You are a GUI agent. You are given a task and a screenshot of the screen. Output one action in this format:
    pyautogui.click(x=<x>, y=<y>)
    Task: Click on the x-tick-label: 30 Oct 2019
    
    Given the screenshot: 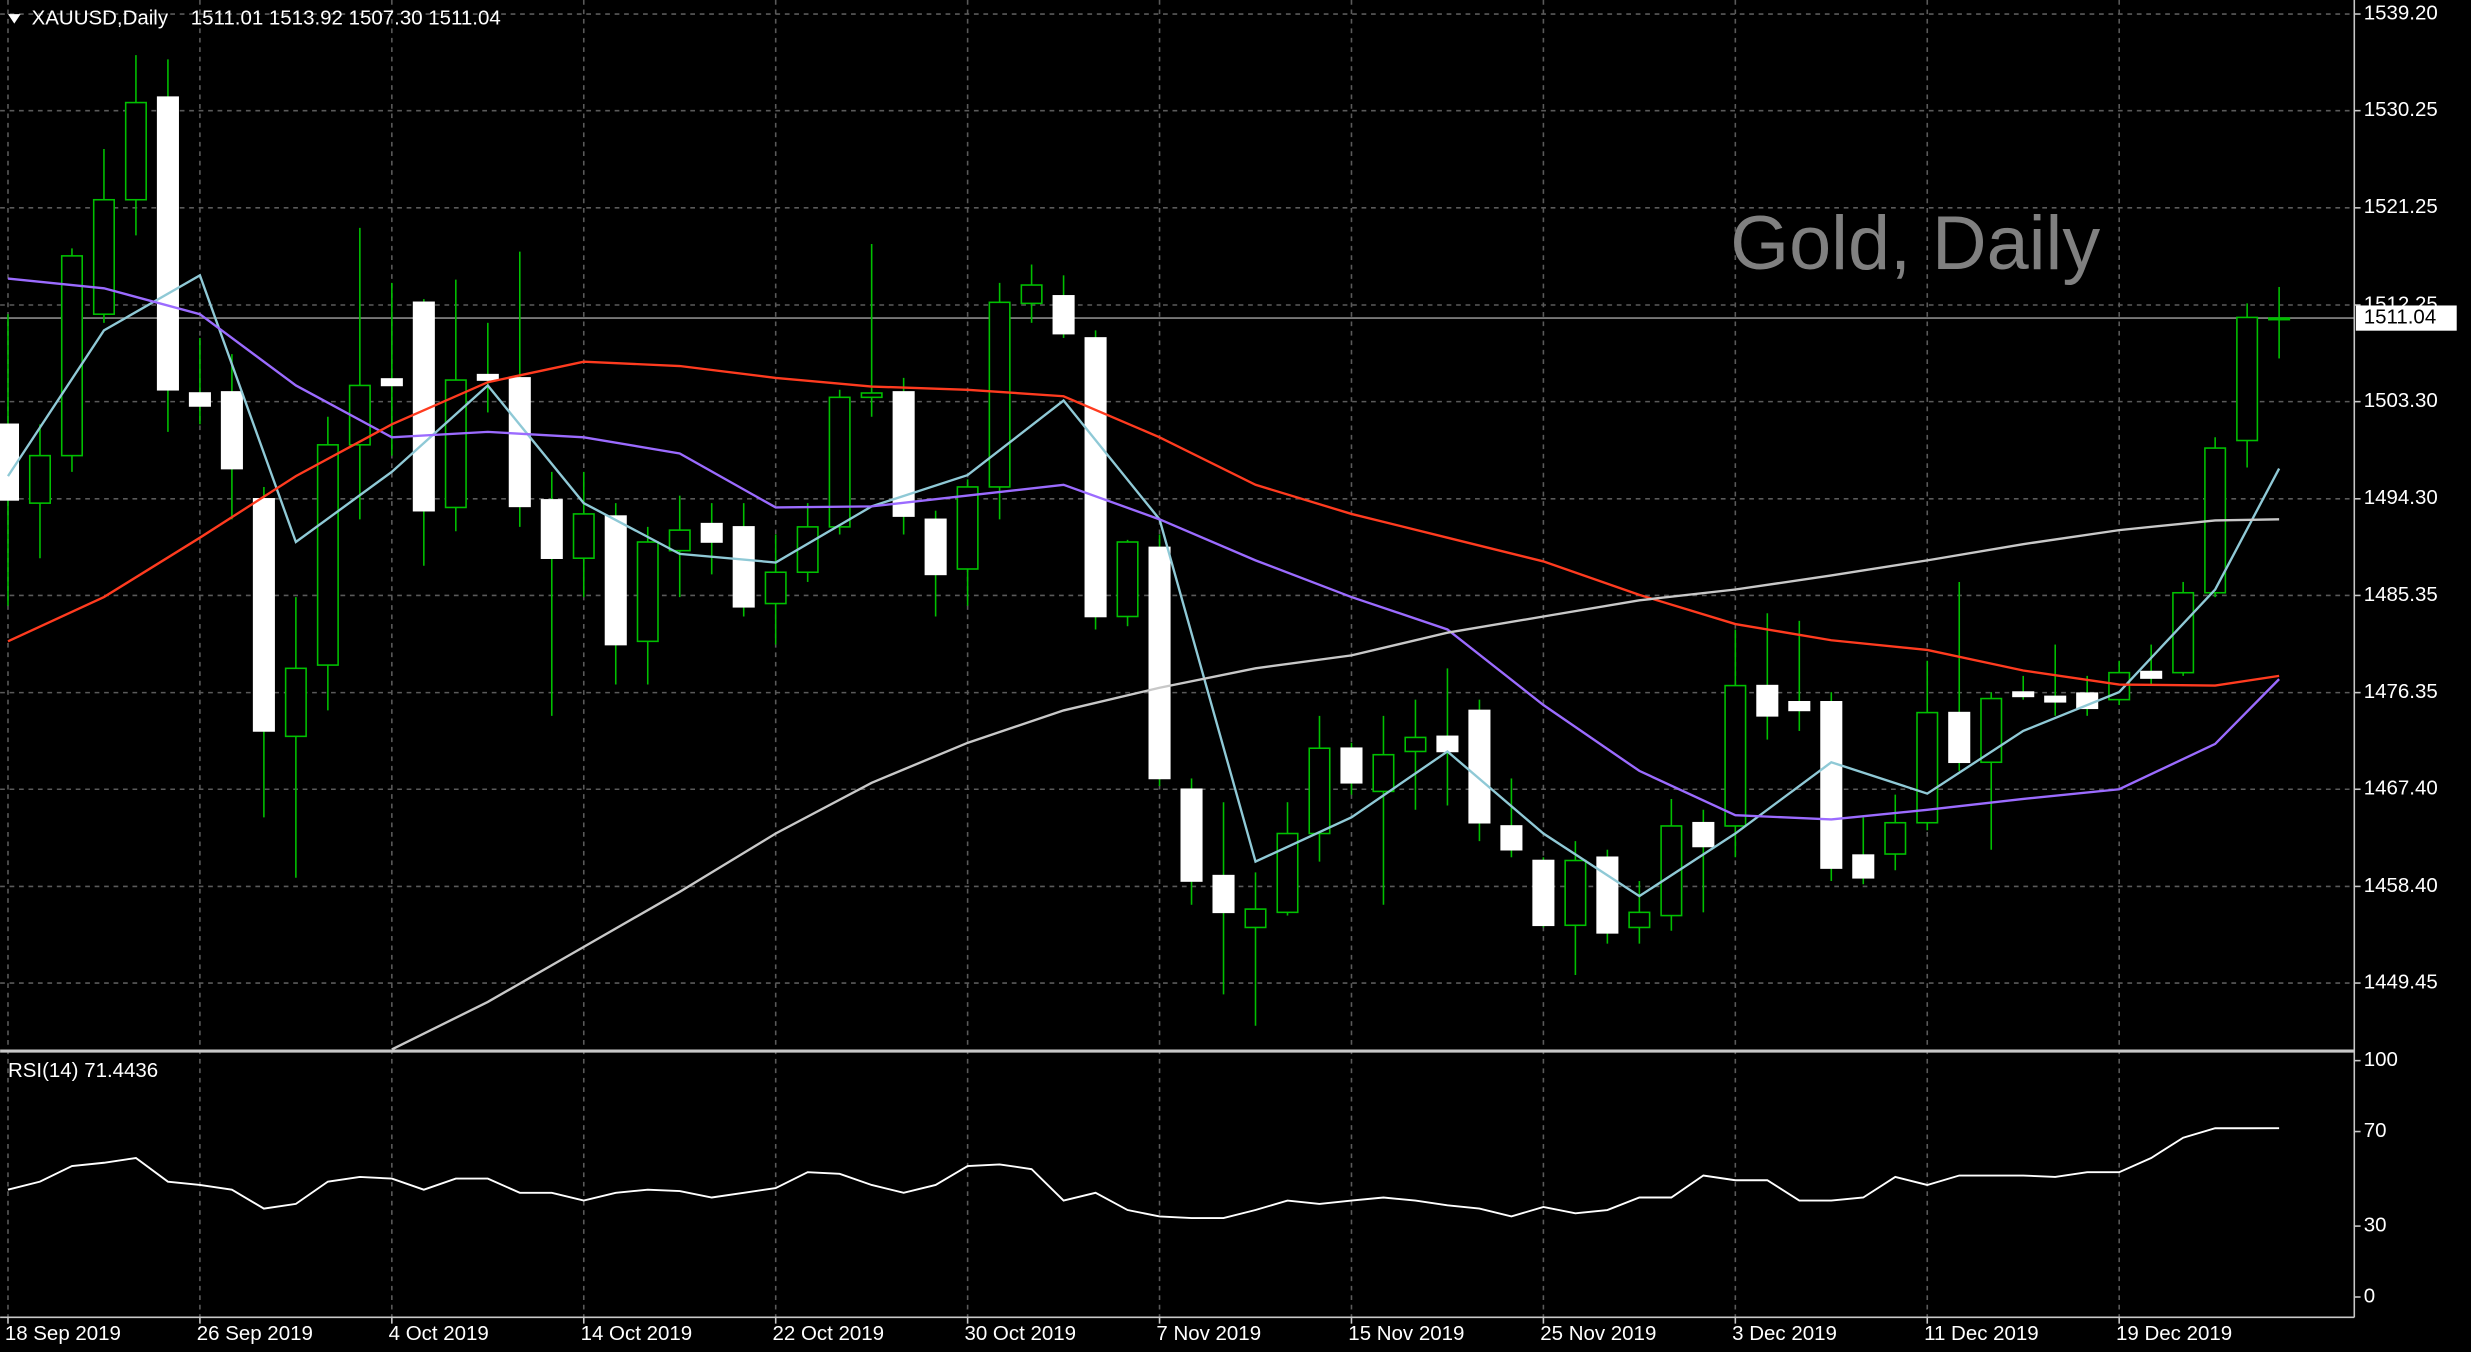 What is the action you would take?
    pyautogui.click(x=1020, y=1333)
    